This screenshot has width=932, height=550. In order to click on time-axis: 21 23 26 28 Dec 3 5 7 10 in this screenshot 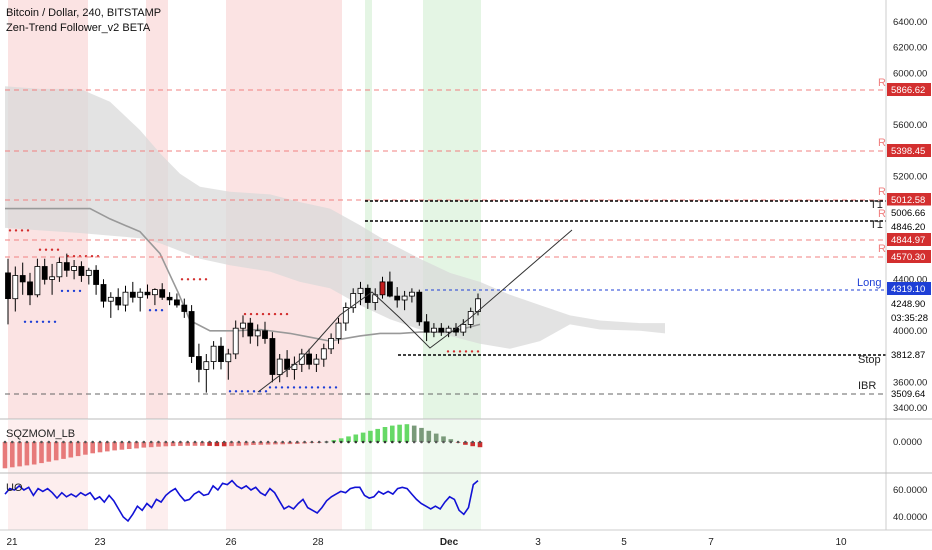, I will do `click(426, 542)`.